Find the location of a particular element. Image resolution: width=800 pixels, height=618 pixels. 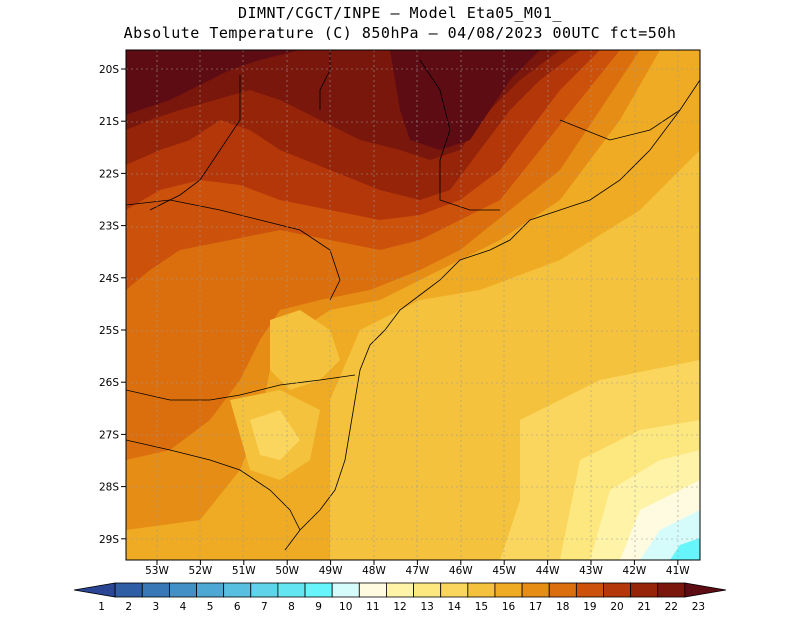

colorbar-label: 18 is located at coordinates (562, 607).